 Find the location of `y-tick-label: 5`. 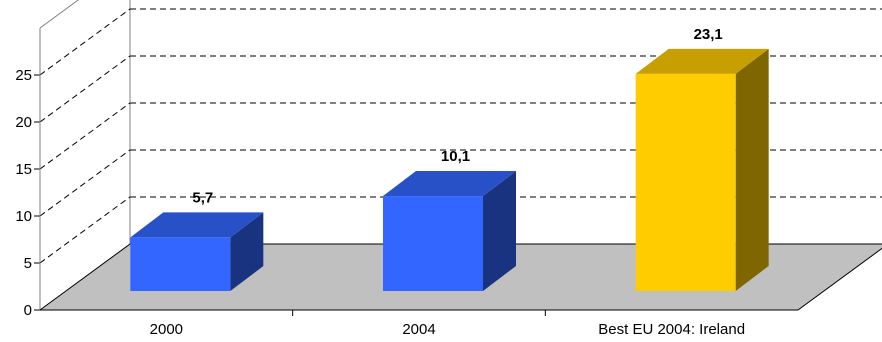

y-tick-label: 5 is located at coordinates (28, 263).